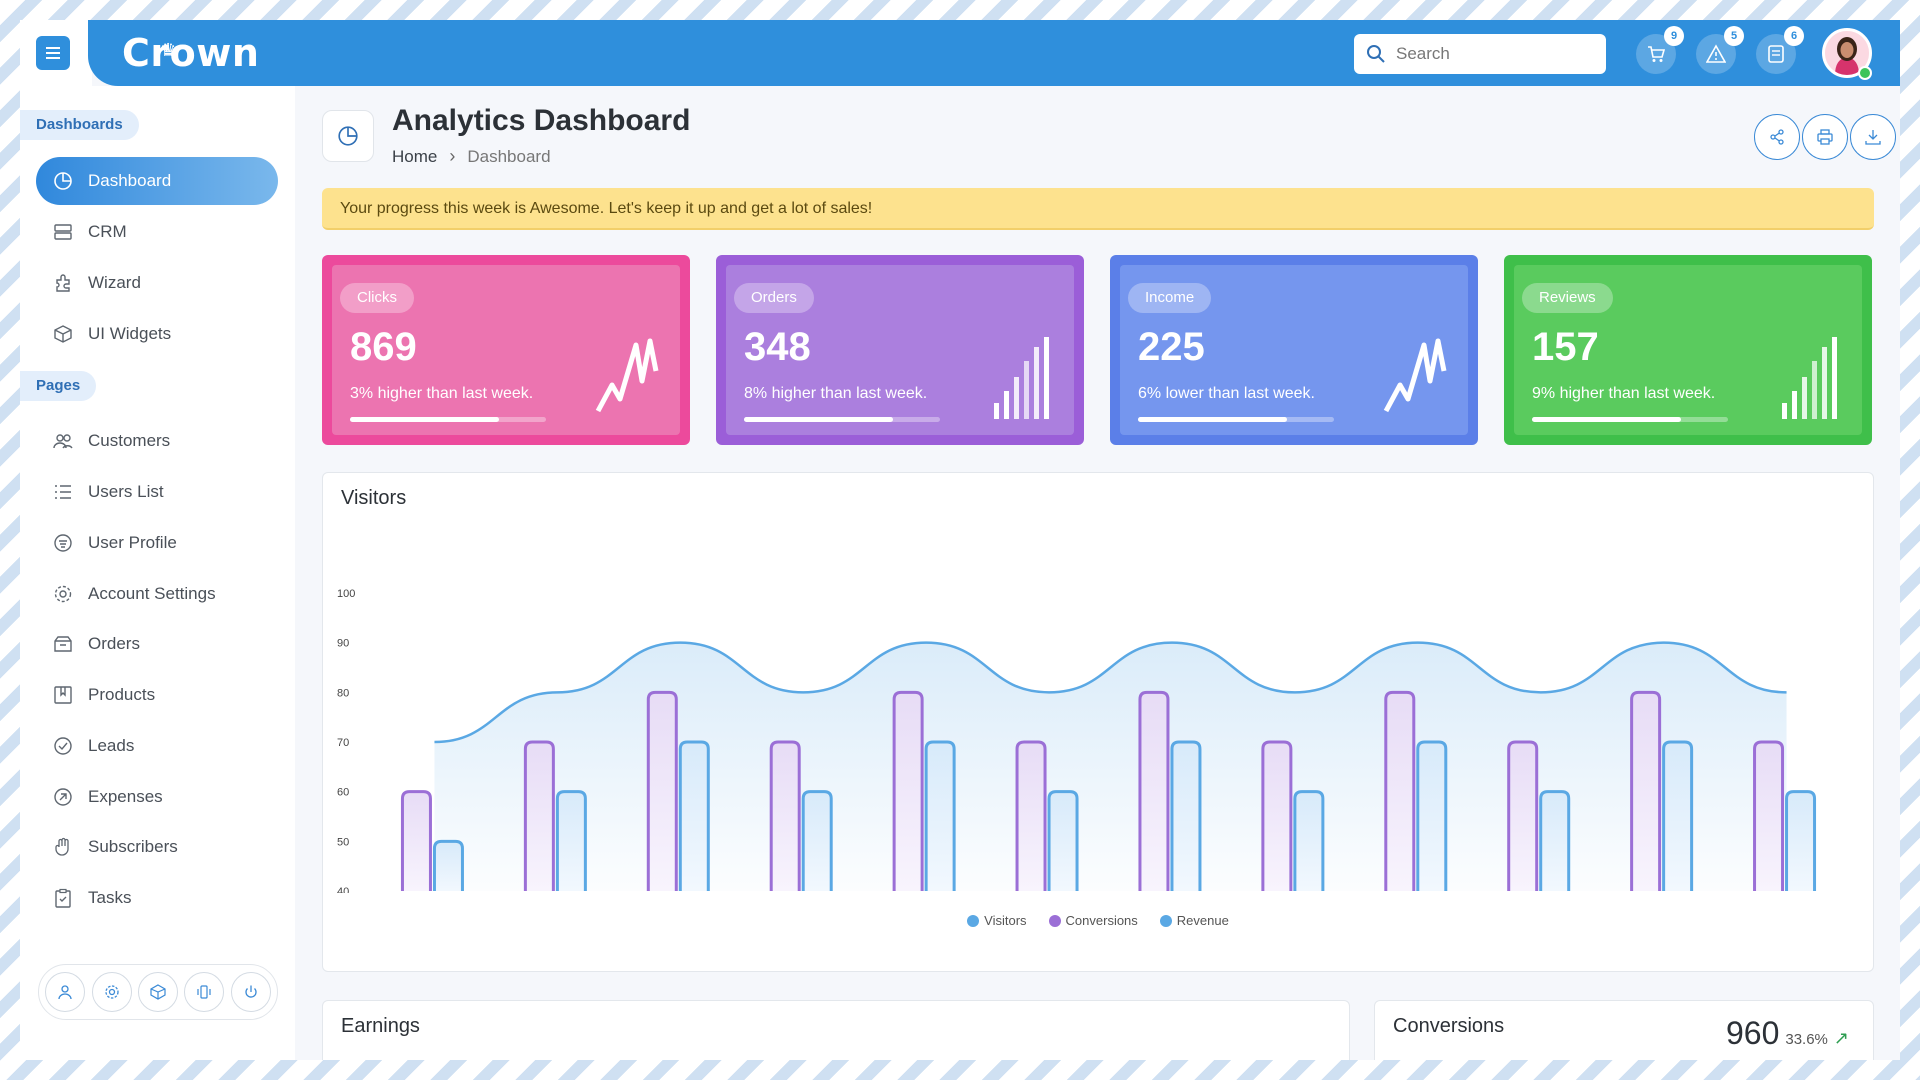 Image resolution: width=1920 pixels, height=1080 pixels. Describe the element at coordinates (1806, 1039) in the screenshot. I see `conversions-percent: 33.6%` at that location.